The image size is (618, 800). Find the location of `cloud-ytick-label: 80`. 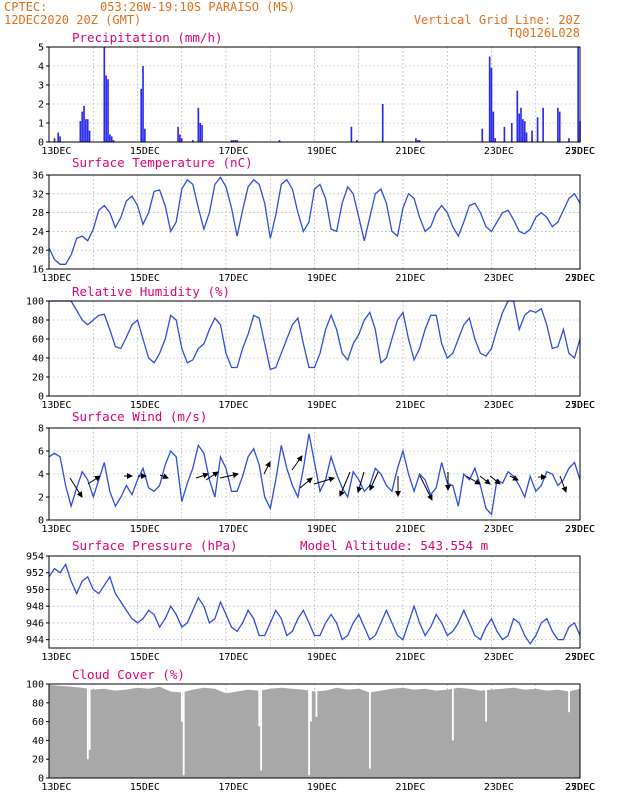

cloud-ytick-label: 80 is located at coordinates (38, 703).